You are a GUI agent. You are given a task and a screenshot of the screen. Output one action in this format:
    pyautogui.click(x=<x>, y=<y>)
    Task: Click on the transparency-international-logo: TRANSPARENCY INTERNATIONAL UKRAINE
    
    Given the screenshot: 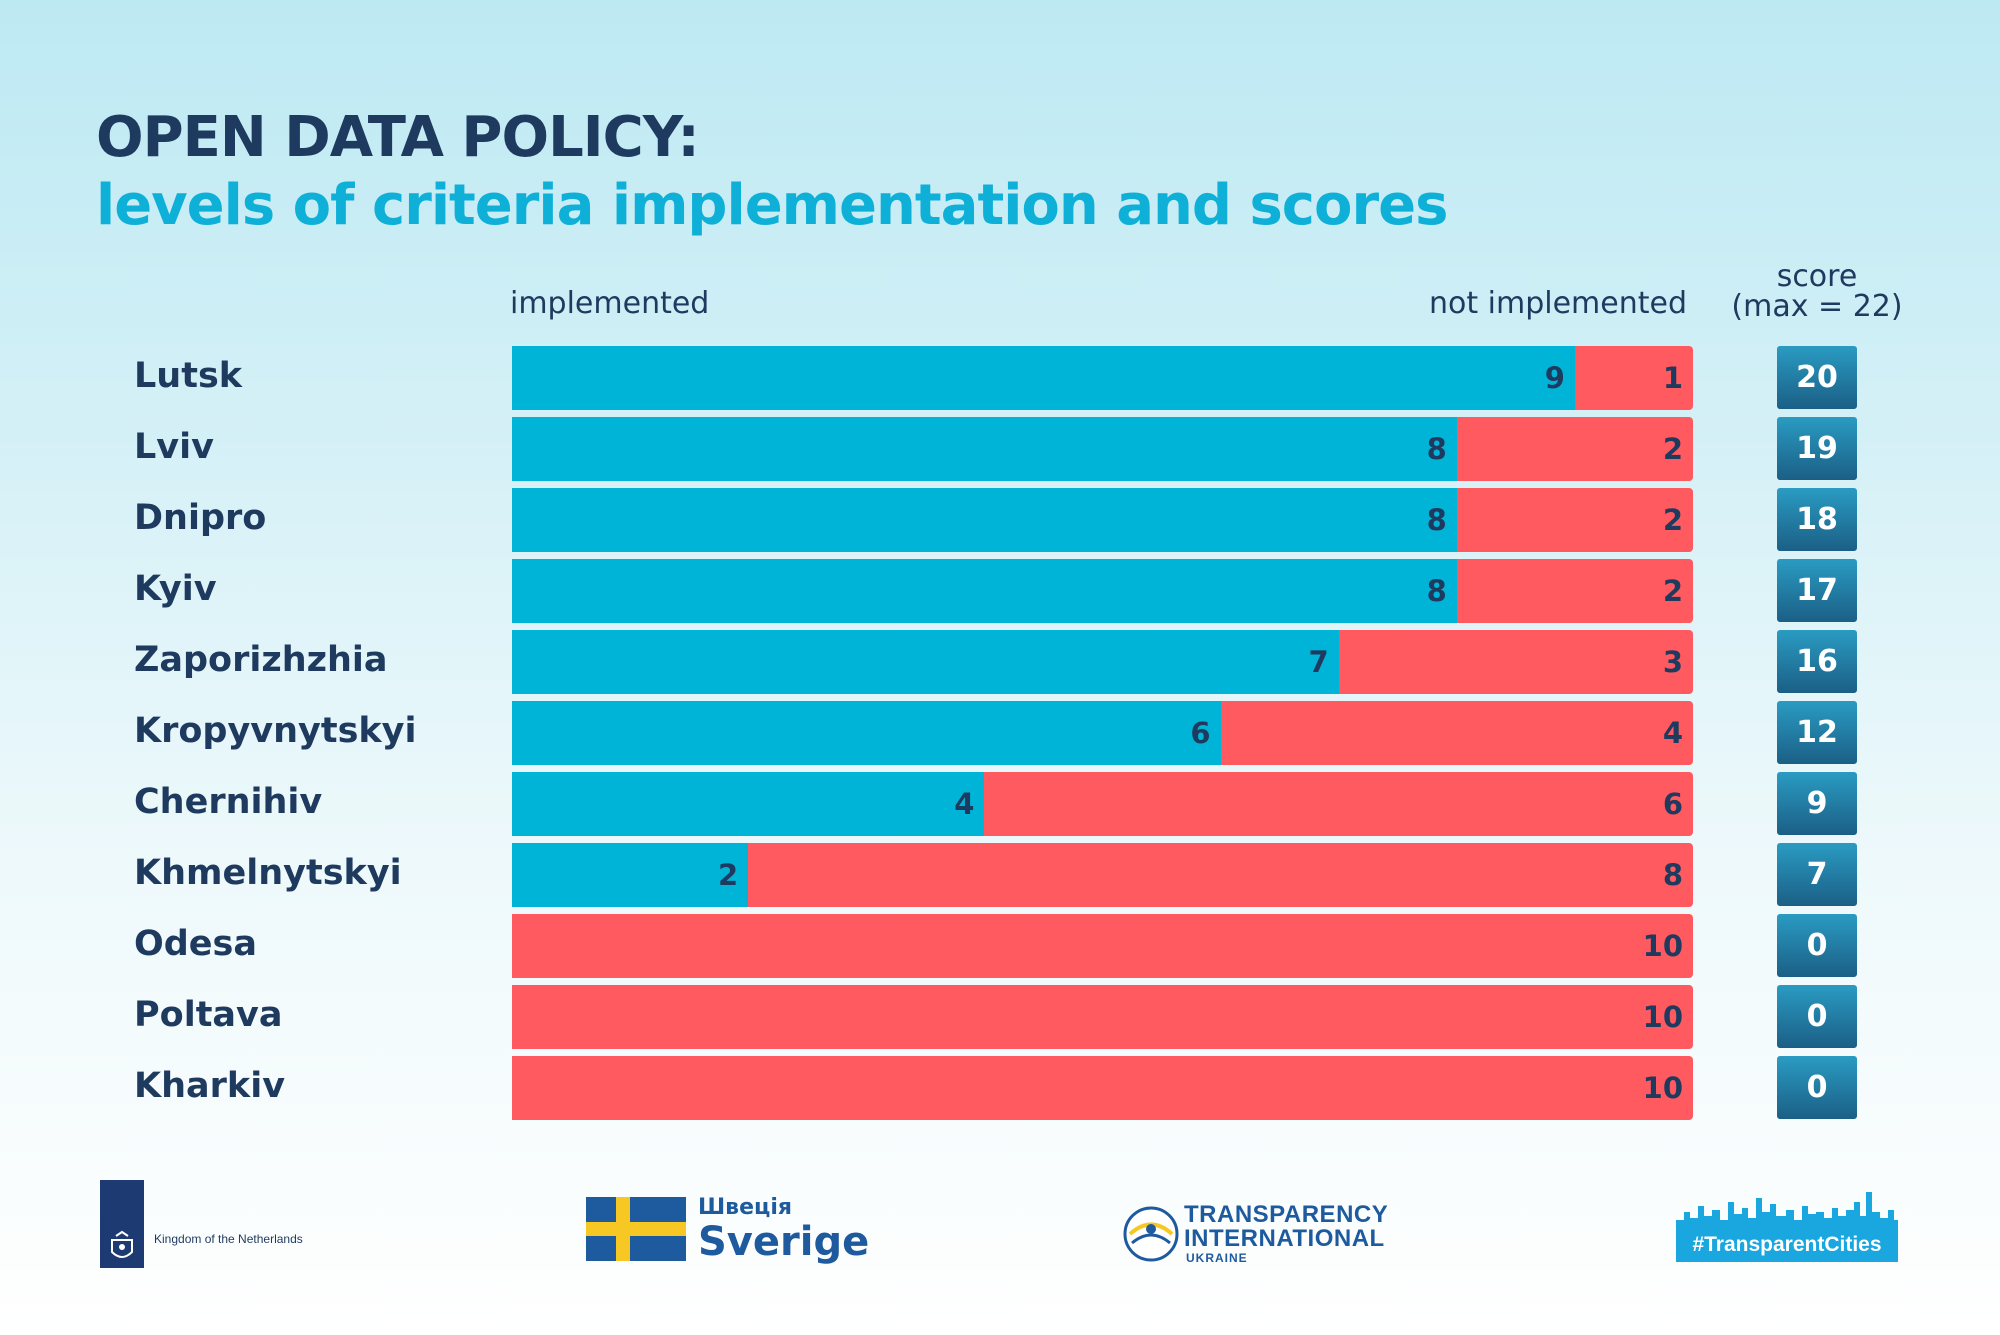 What is the action you would take?
    pyautogui.click(x=1255, y=1235)
    